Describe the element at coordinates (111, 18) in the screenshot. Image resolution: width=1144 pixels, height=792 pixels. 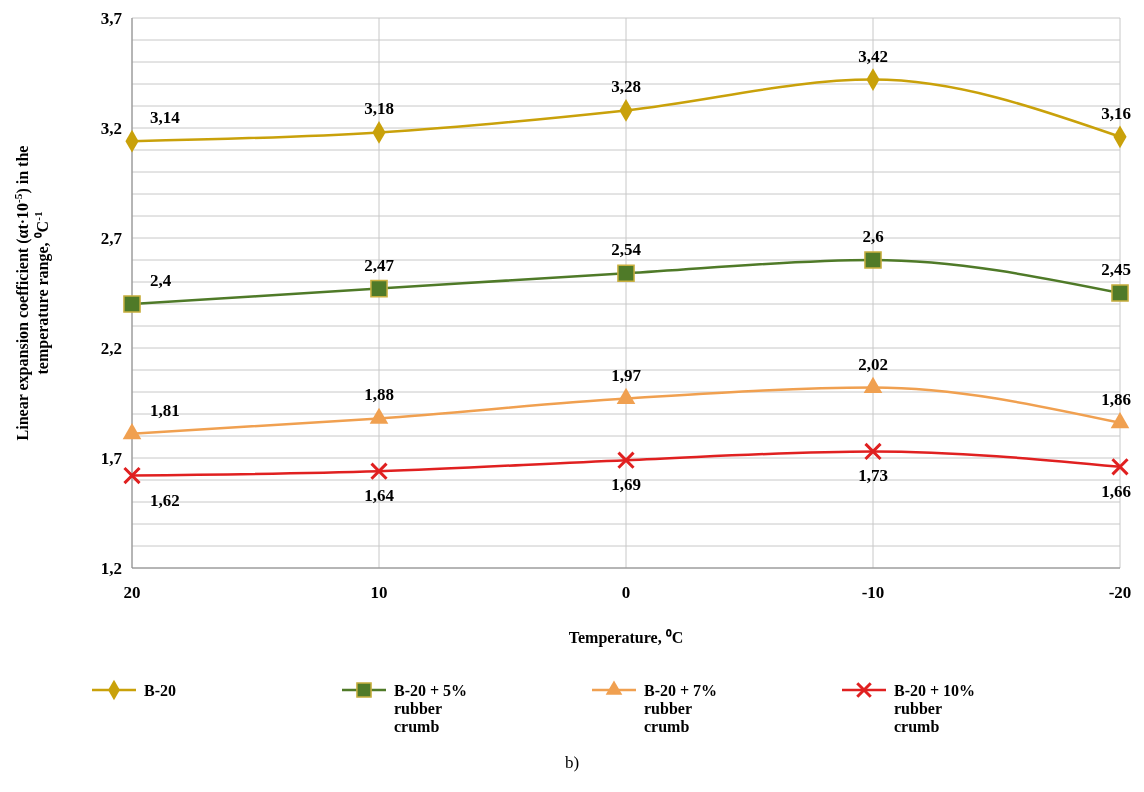
I see `y-tick-label: 3,7` at that location.